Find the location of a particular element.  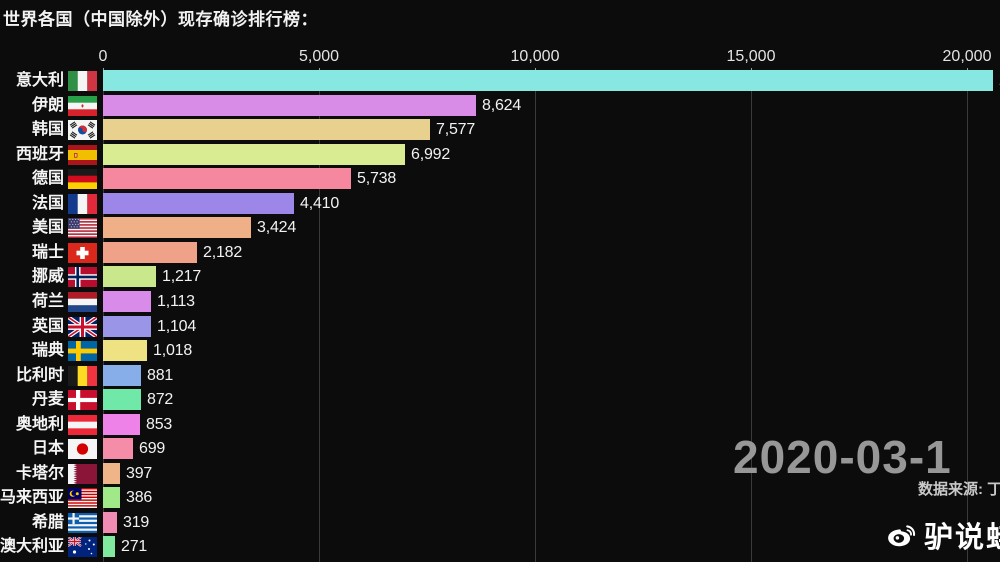

country-label: 澳大利亚 is located at coordinates (32, 546).